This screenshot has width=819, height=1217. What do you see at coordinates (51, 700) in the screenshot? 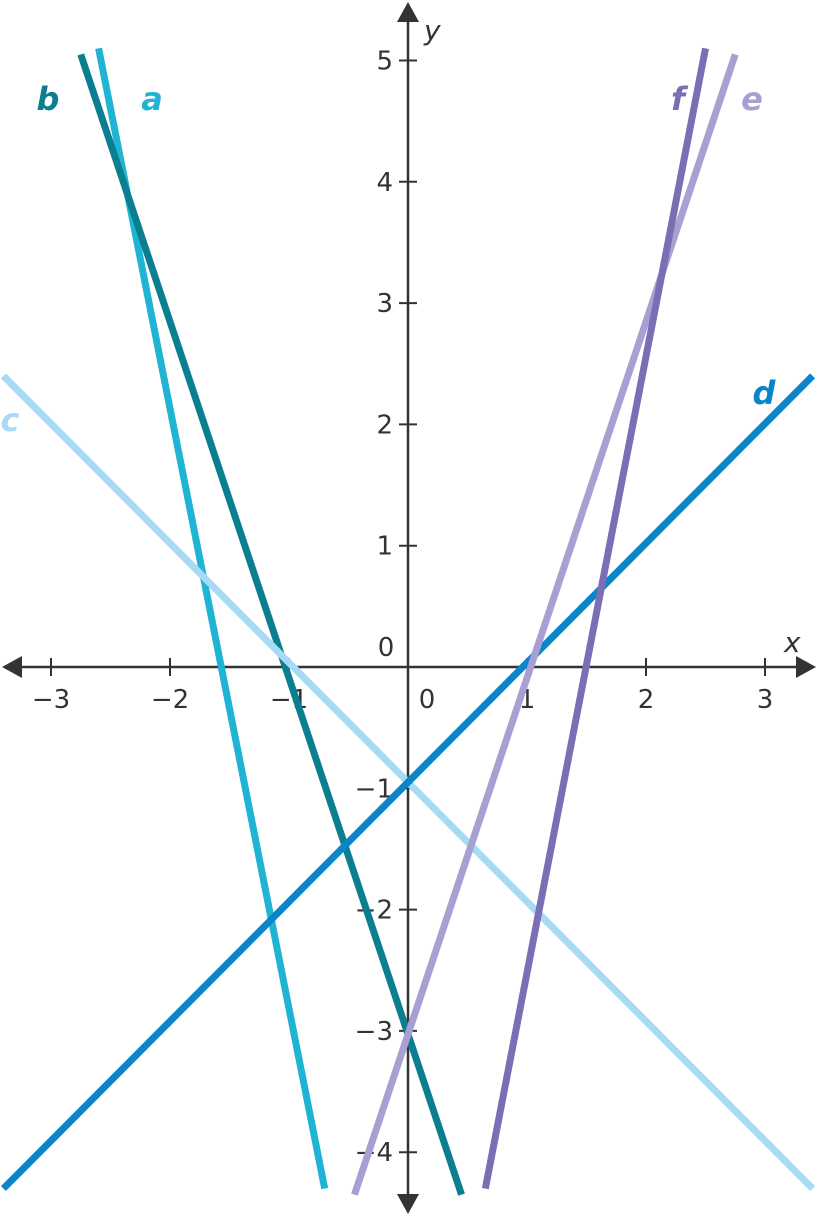
I see `x-tick-label: −3` at bounding box center [51, 700].